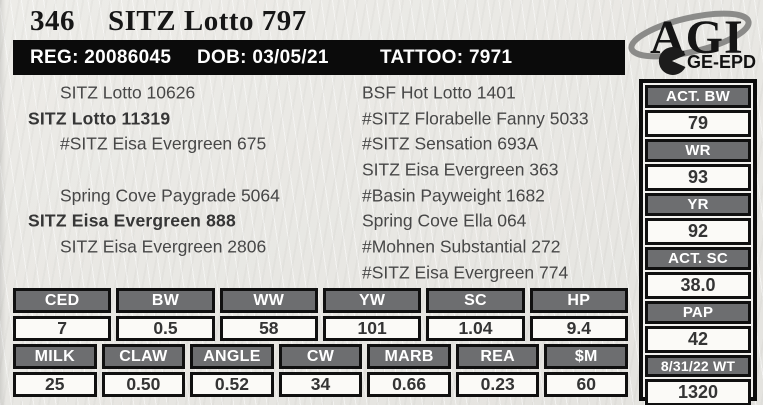  I want to click on epd-value-hp: 9.4, so click(578, 328).